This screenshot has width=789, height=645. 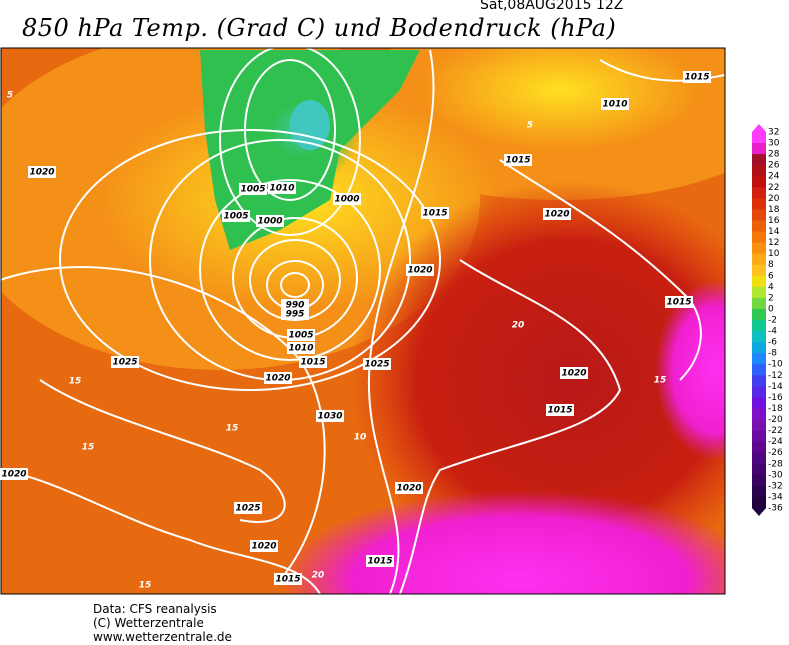 What do you see at coordinates (775, 453) in the screenshot?
I see `colorbar-label: -26` at bounding box center [775, 453].